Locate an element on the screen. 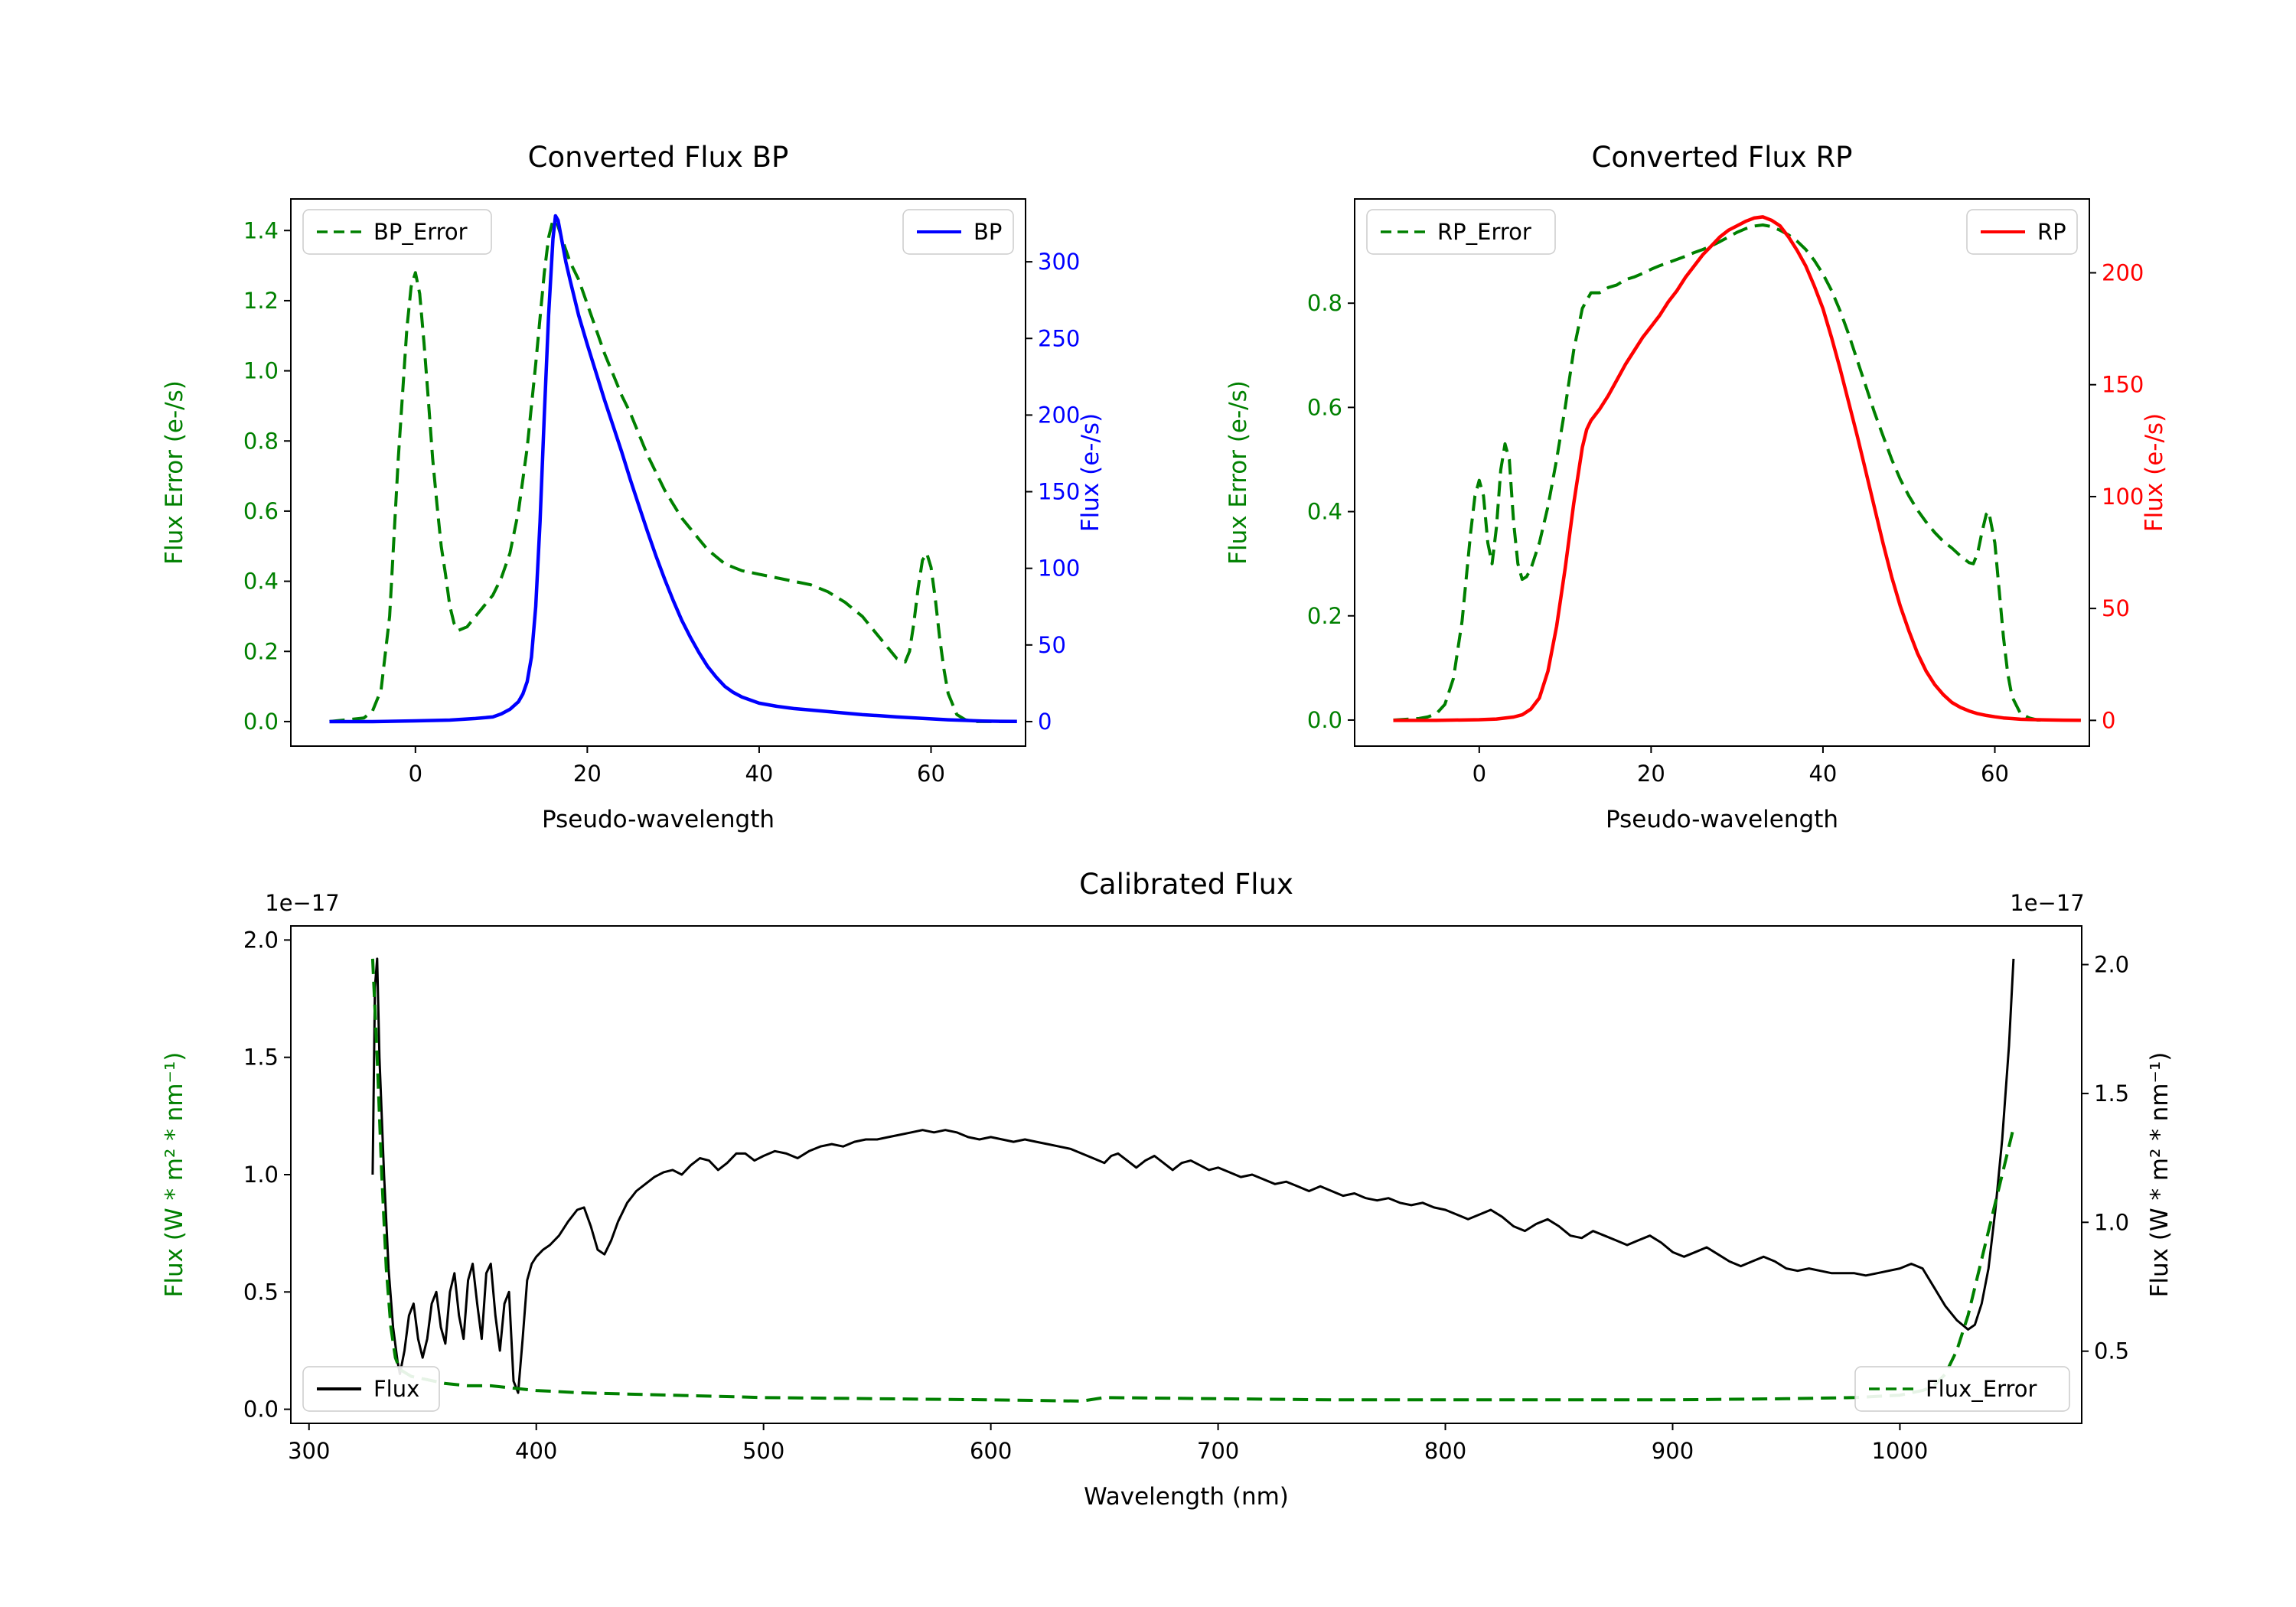 Image resolution: width=2296 pixels, height=1607 pixels. y-tick-label-left: 1.2 is located at coordinates (261, 301).